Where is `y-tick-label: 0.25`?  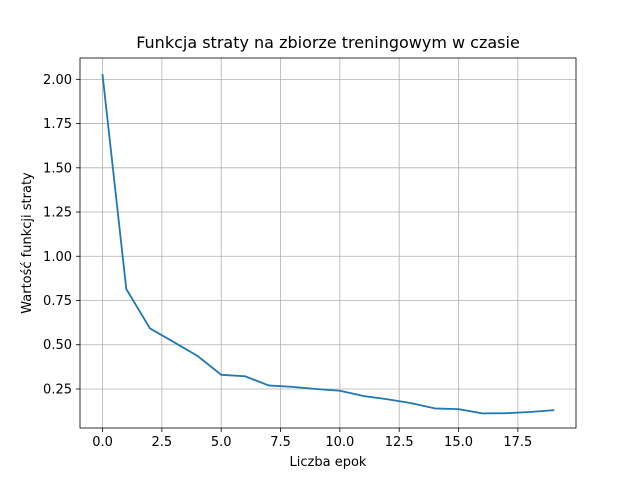 y-tick-label: 0.25 is located at coordinates (57, 389).